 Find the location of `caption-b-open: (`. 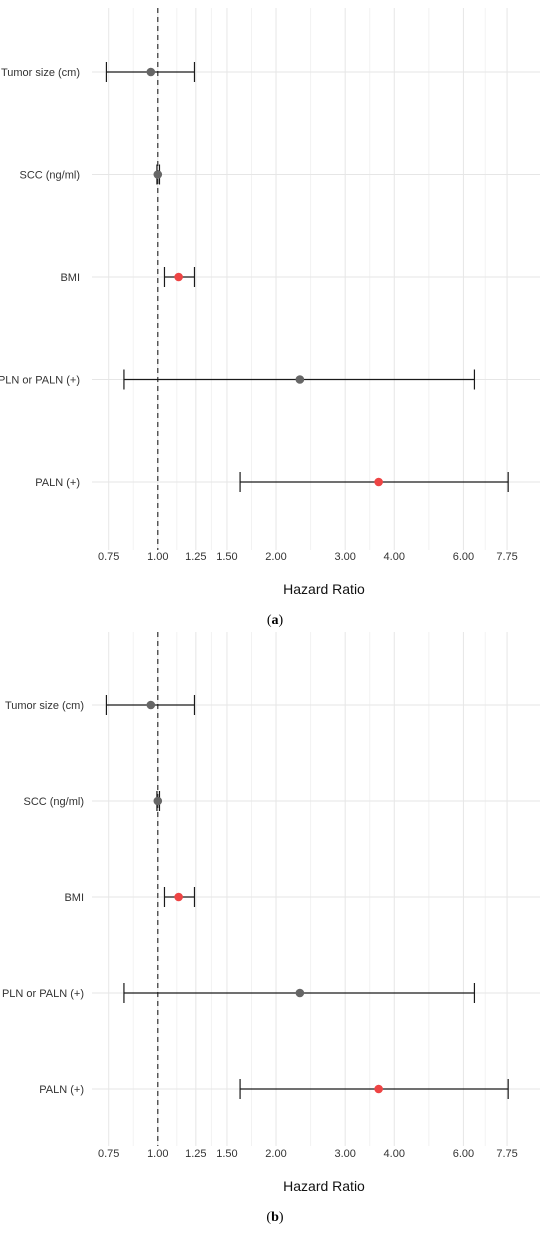

caption-b-open: ( is located at coordinates (269, 1217).